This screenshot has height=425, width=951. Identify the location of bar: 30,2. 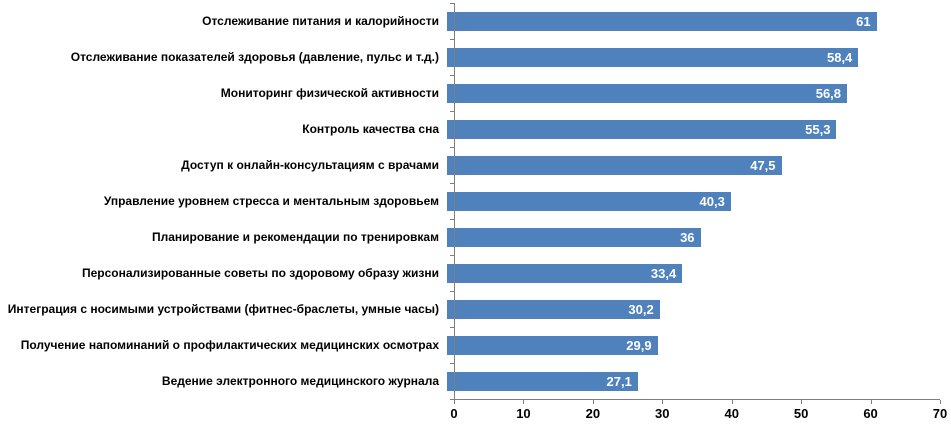
(553, 309).